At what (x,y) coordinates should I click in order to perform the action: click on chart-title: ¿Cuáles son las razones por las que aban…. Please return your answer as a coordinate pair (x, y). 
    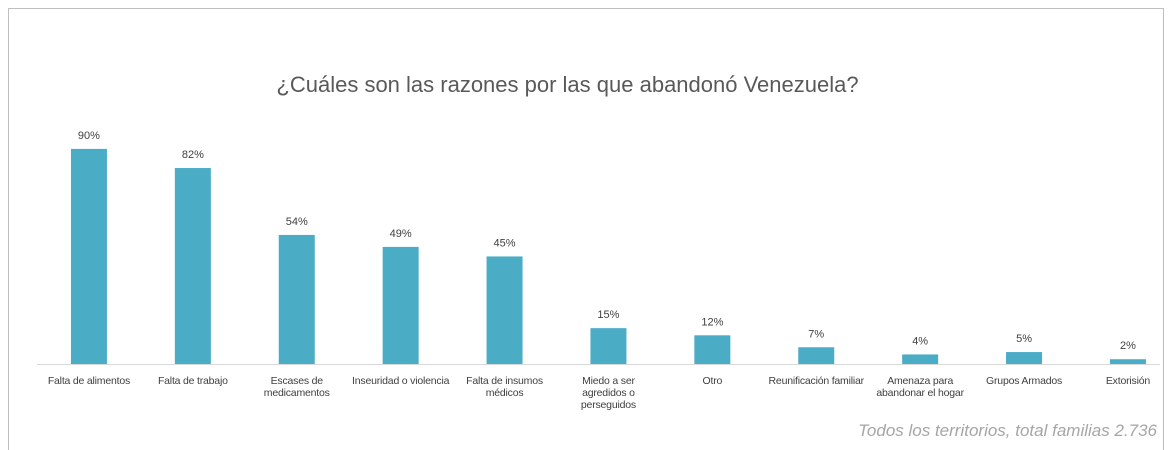
    Looking at the image, I should click on (567, 84).